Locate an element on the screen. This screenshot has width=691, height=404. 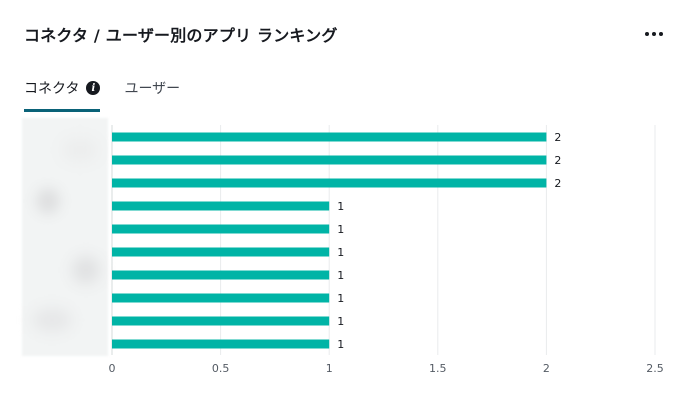
tab-bar: コネクタ i ユーザー is located at coordinates (114, 95).